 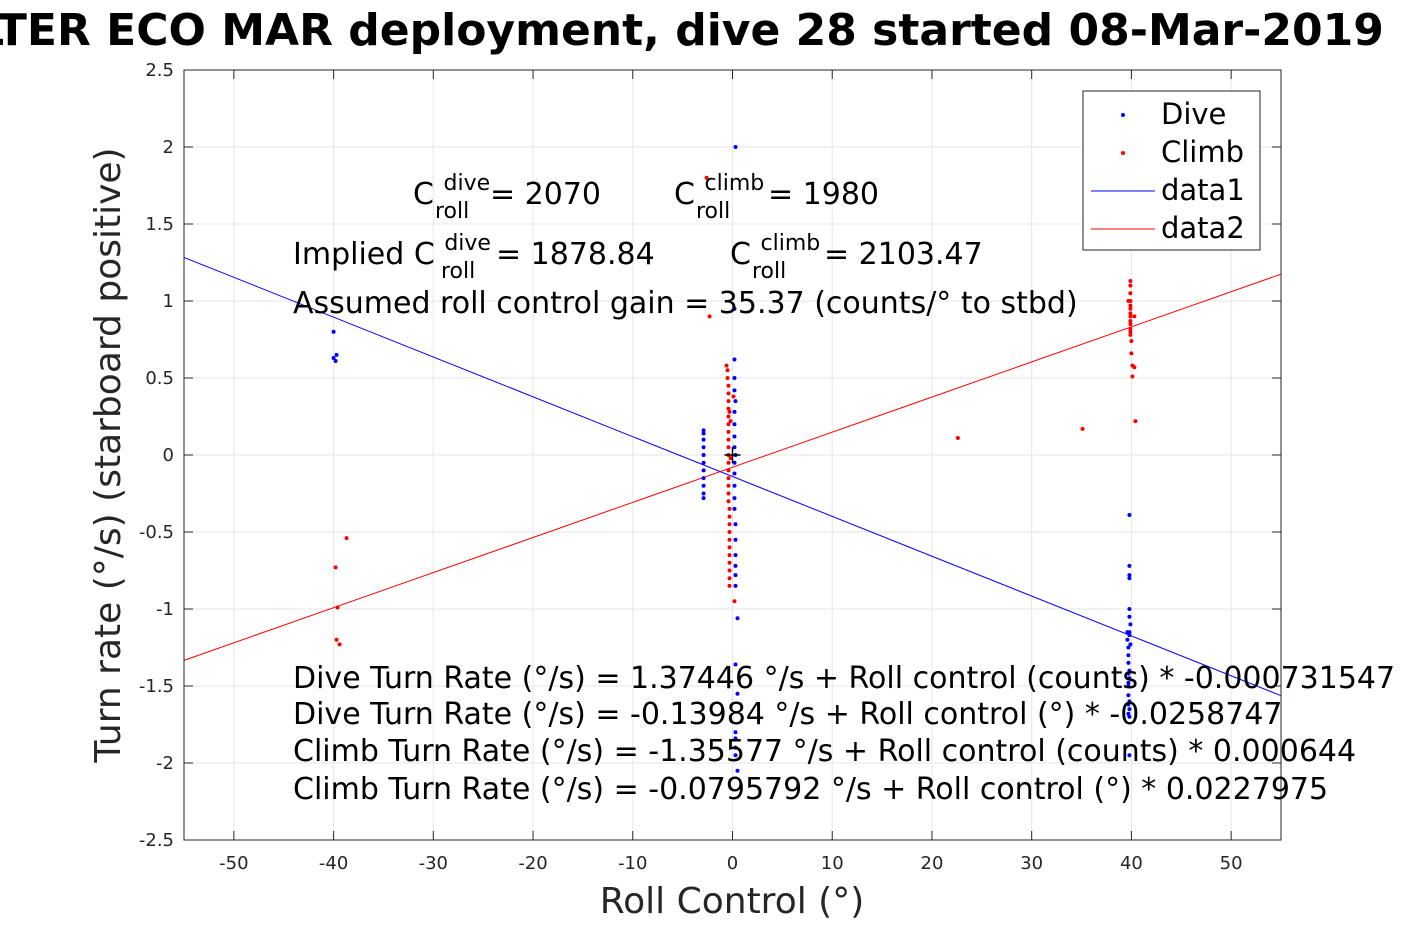 I want to click on annotation-value: = 1980, so click(x=823, y=194).